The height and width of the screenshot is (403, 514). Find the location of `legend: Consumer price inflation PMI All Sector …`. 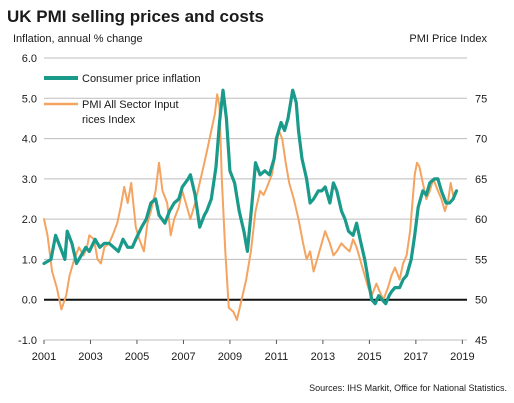

legend: Consumer price inflation PMI All Sector … is located at coordinates (122, 99).